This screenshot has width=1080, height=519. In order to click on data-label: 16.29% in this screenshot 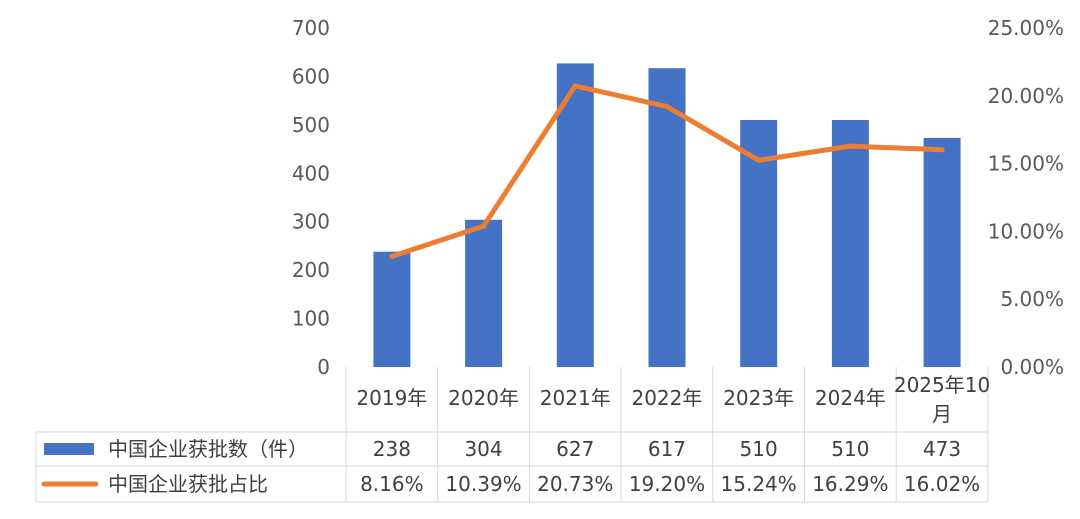, I will do `click(850, 484)`.